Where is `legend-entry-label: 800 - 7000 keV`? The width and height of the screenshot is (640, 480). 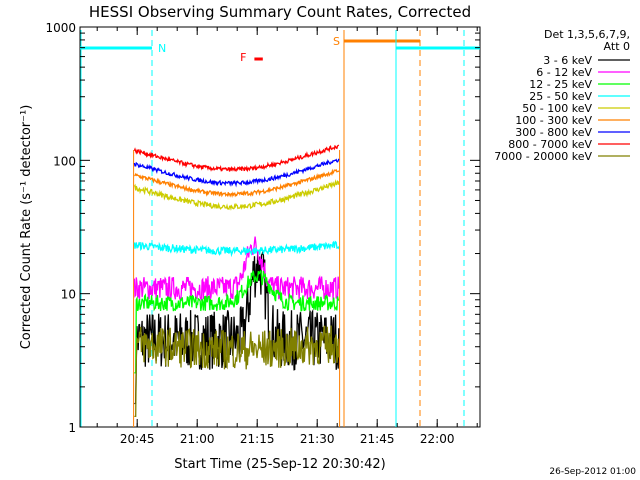
legend-entry-label: 800 - 7000 keV is located at coordinates (550, 144).